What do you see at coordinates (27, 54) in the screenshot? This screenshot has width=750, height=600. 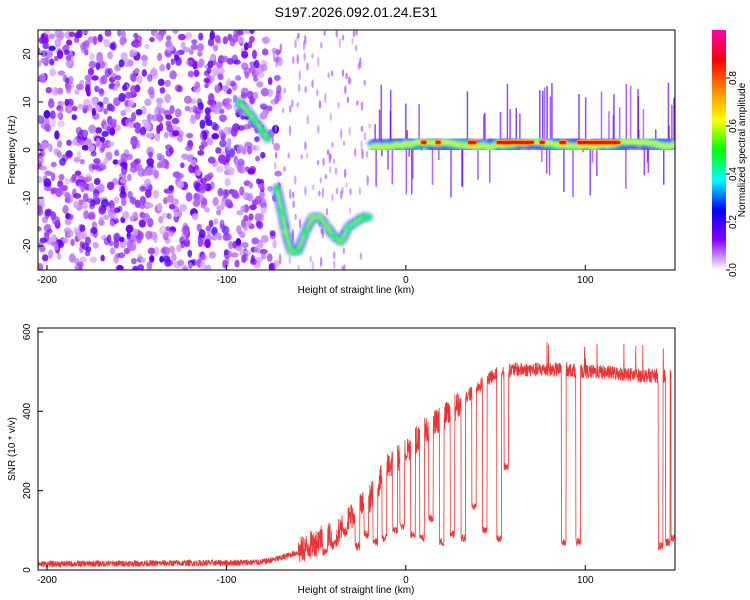 I see `spectrogram-y-tick-label: 20` at bounding box center [27, 54].